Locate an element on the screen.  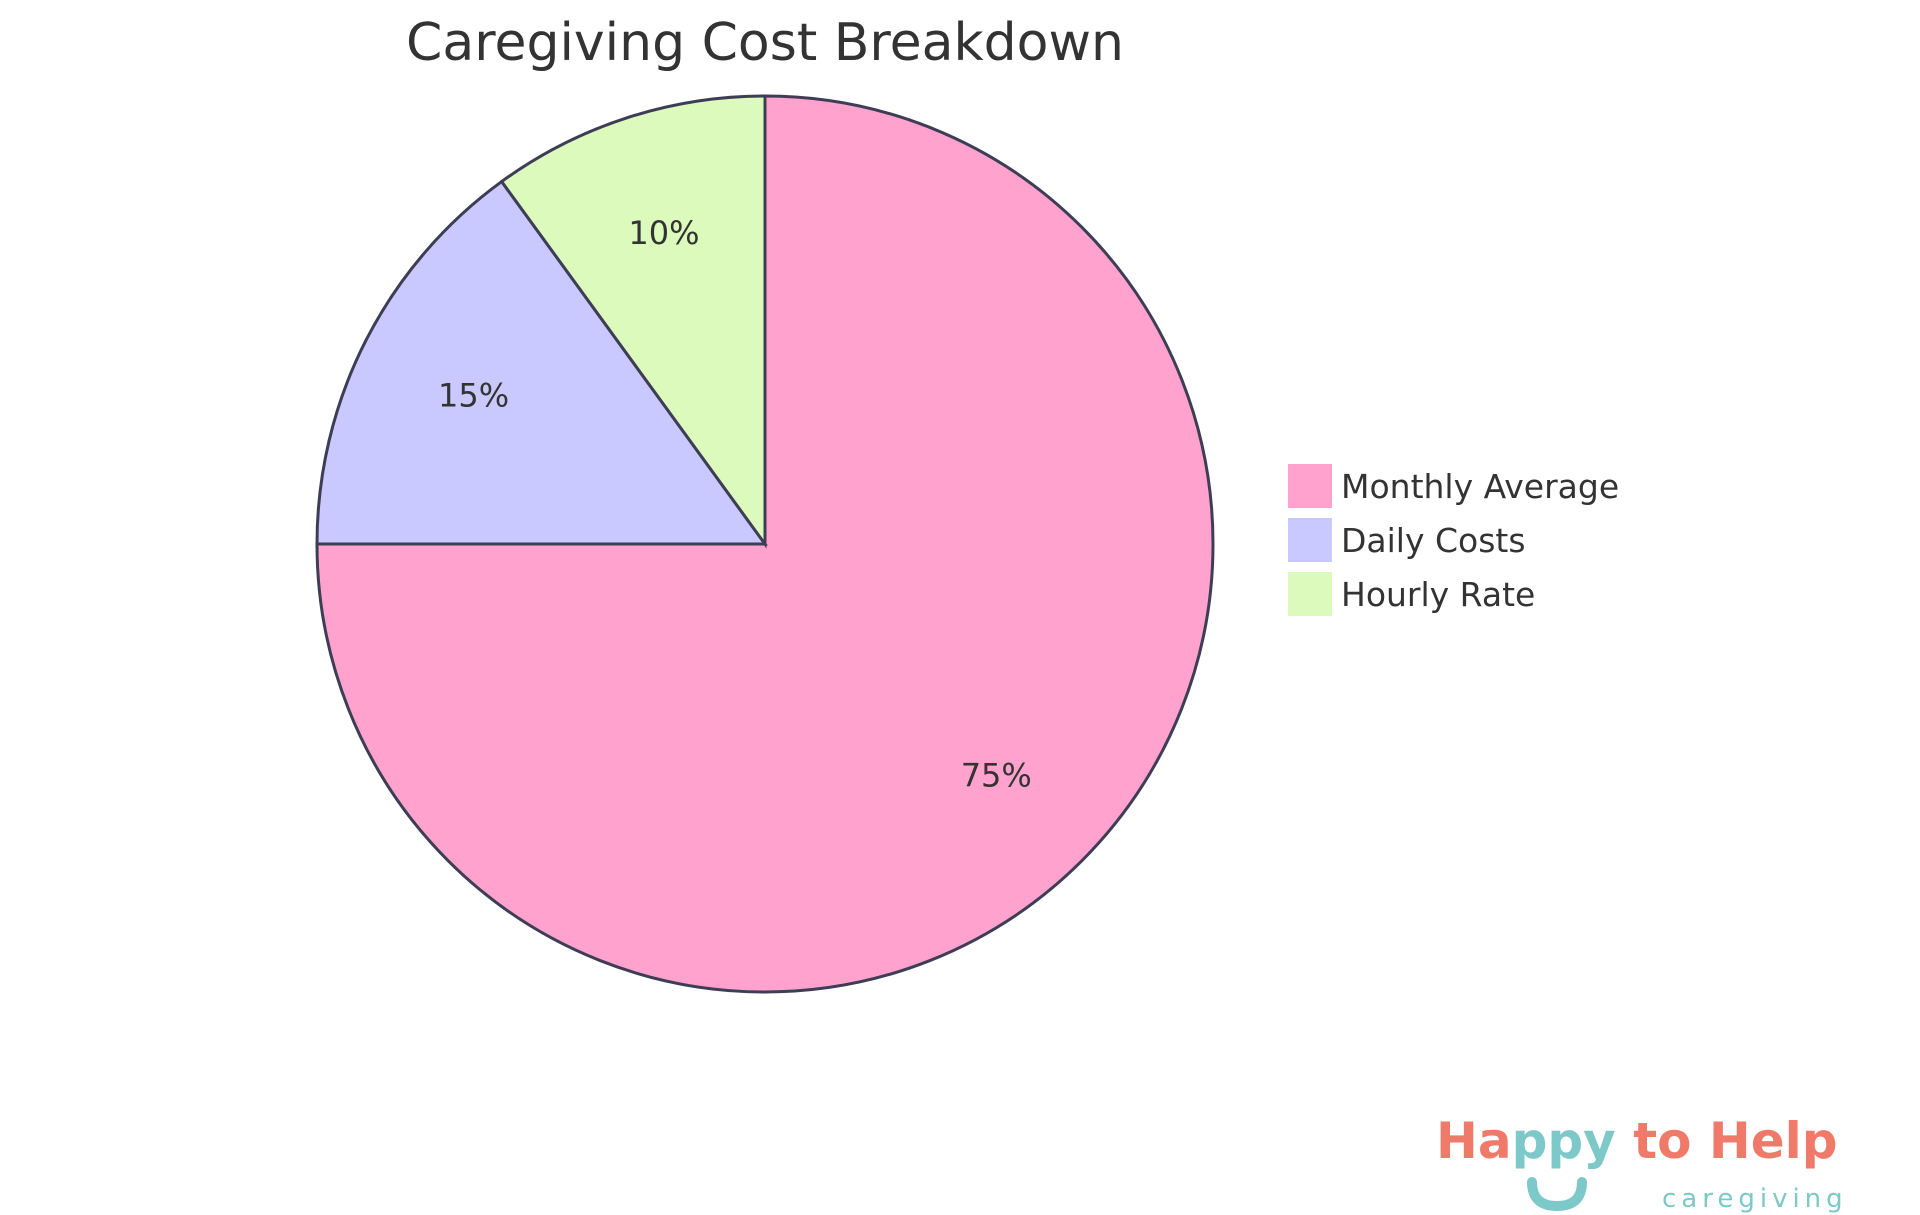
smile-icon is located at coordinates (1557, 1194).